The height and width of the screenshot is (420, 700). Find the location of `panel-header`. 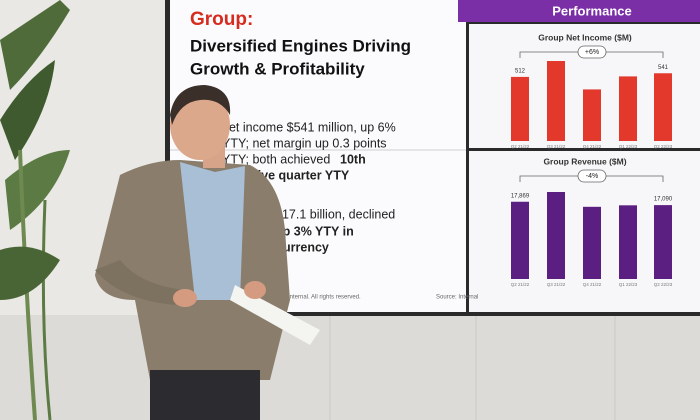

panel-header is located at coordinates (579, 11).